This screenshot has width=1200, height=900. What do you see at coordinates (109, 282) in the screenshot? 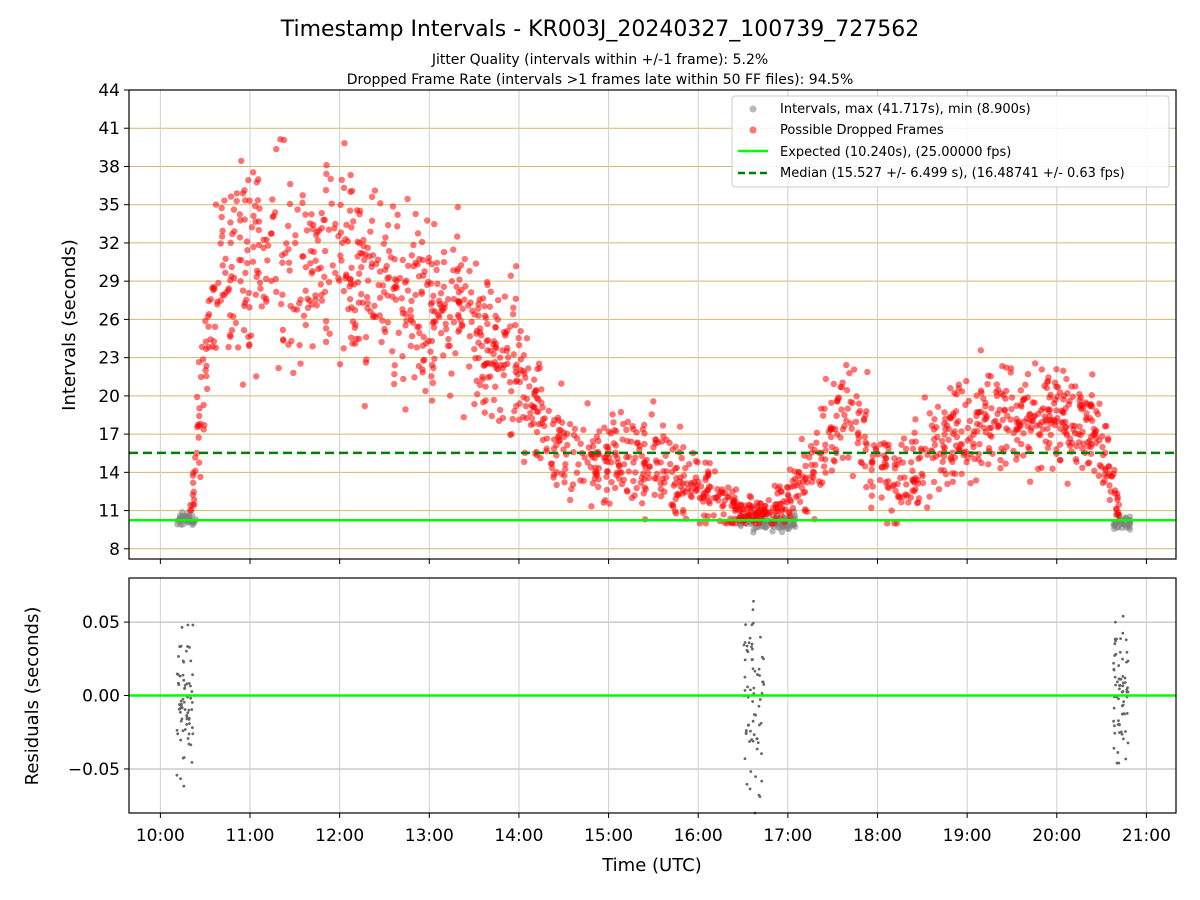
I see `top-ytick-label: 29` at bounding box center [109, 282].